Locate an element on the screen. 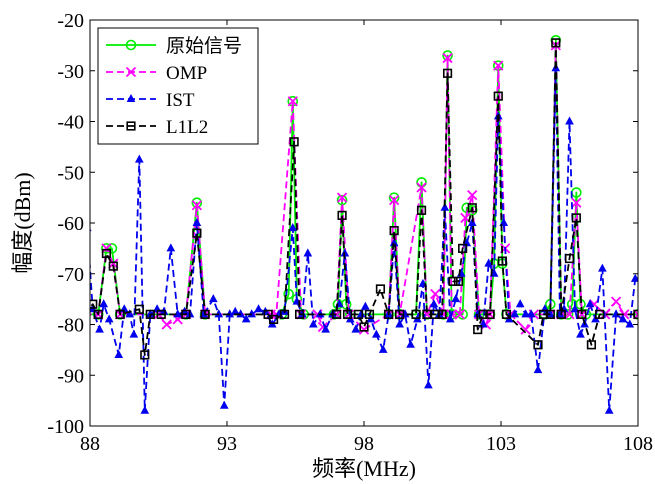  legend-label-2: IST is located at coordinates (180, 100).